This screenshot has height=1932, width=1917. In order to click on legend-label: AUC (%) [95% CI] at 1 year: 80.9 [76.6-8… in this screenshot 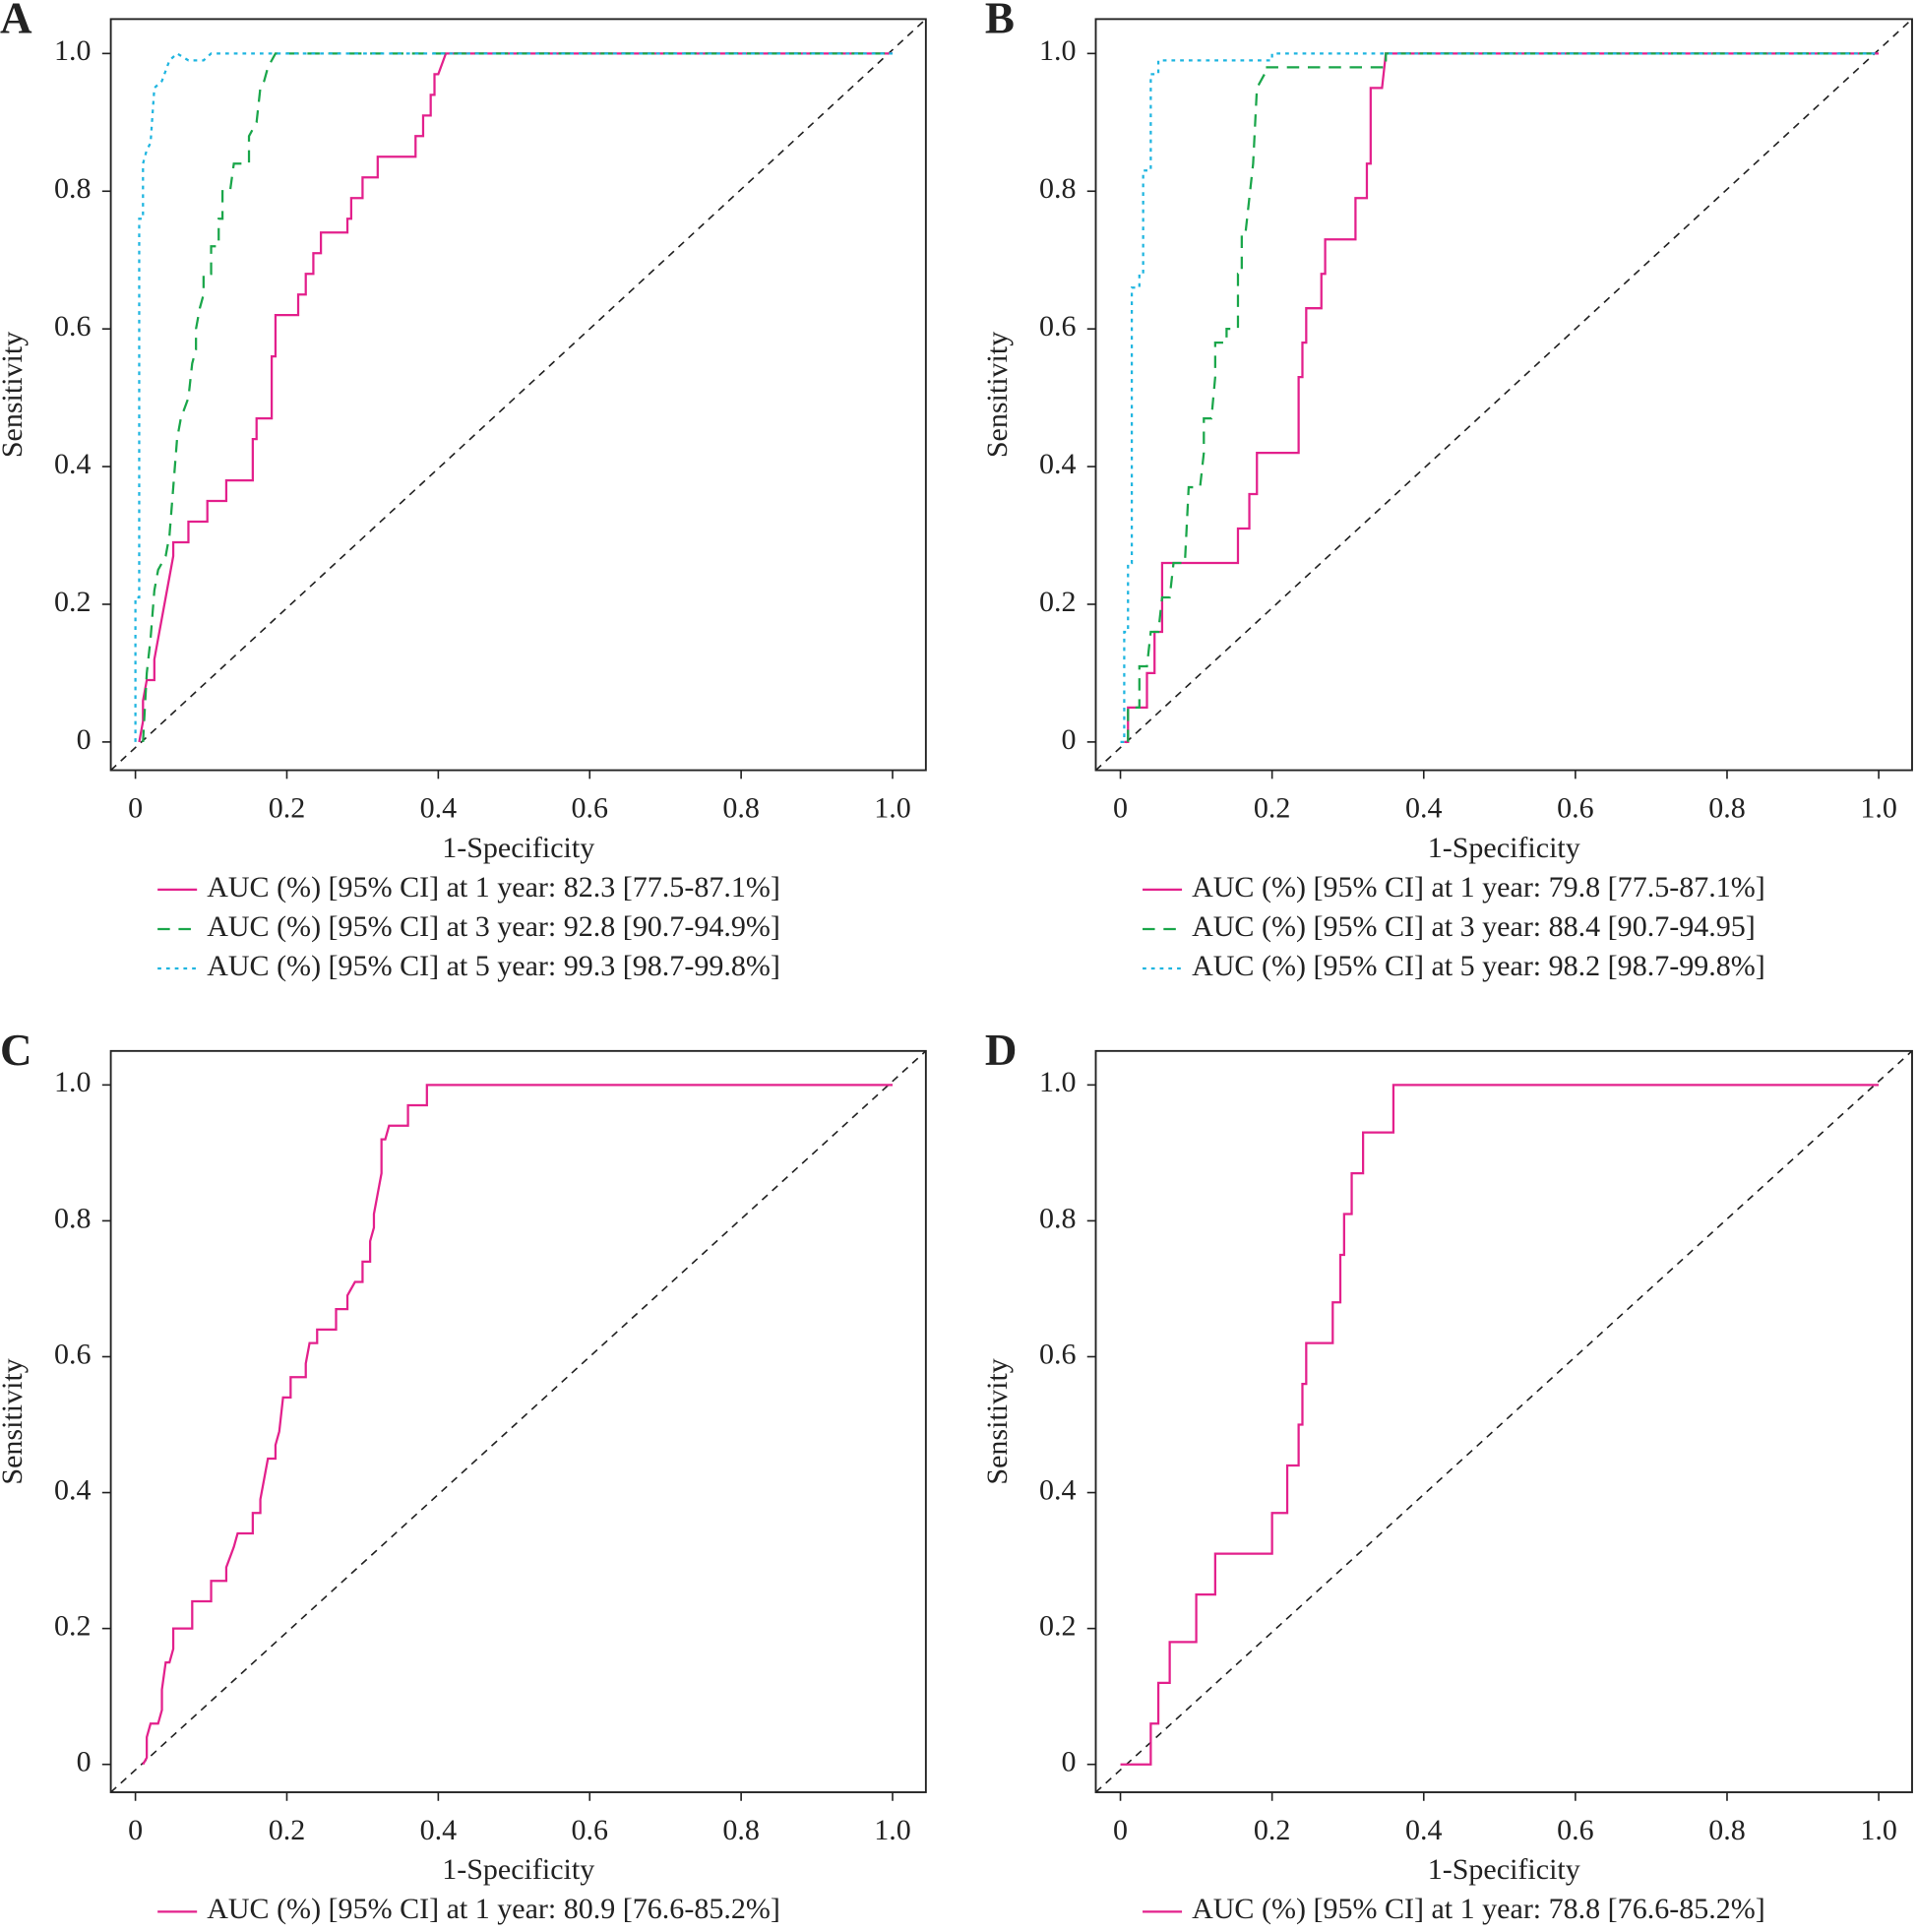, I will do `click(493, 1909)`.